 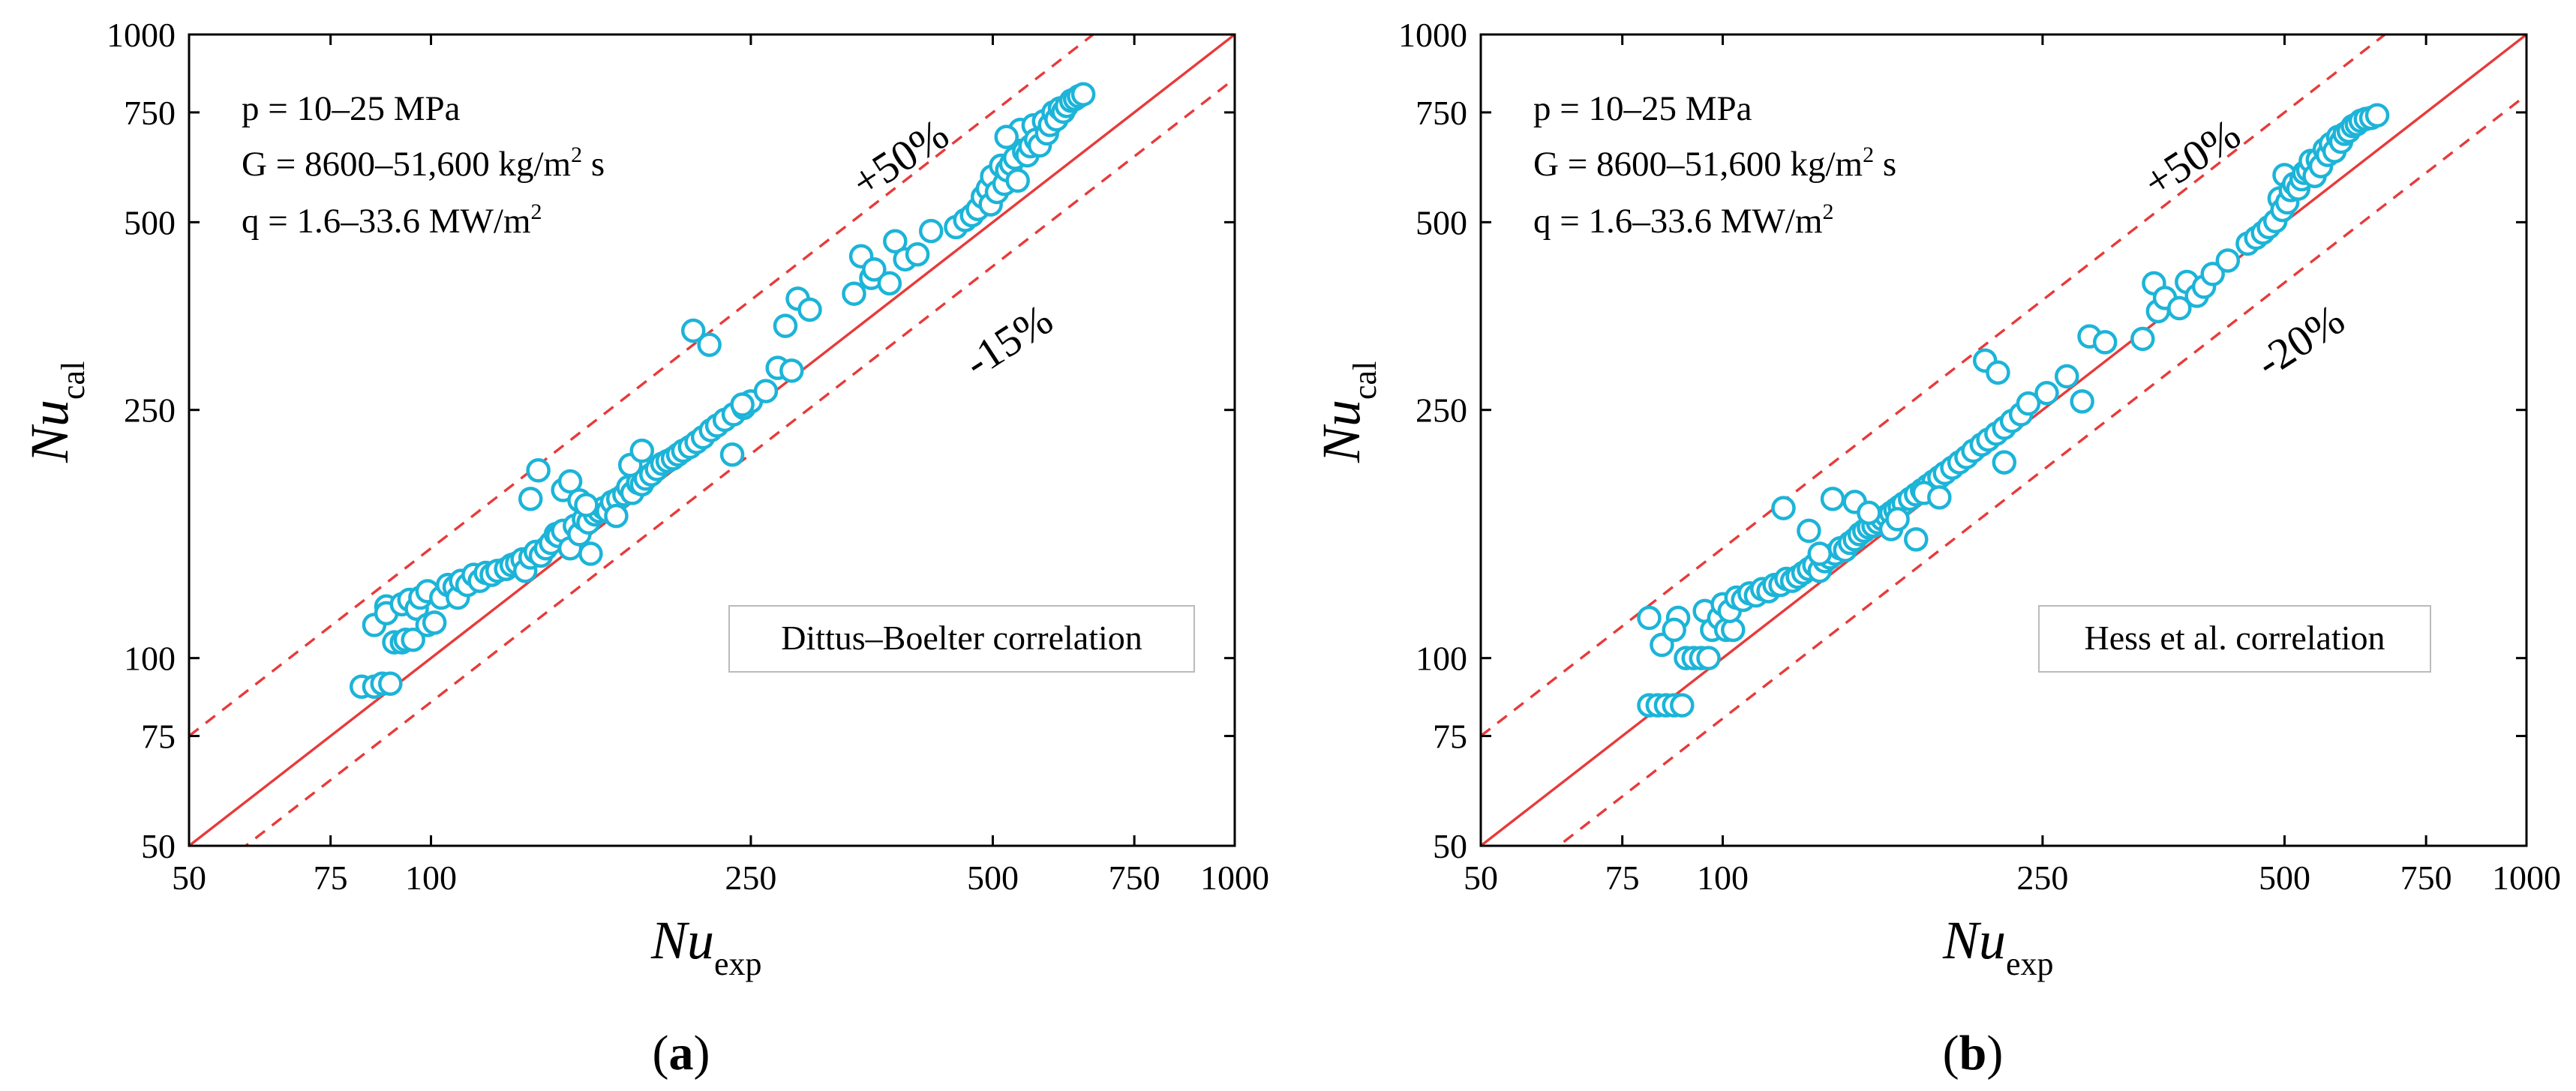 What do you see at coordinates (50, 431) in the screenshot?
I see `y-axis-label-main: Nu` at bounding box center [50, 431].